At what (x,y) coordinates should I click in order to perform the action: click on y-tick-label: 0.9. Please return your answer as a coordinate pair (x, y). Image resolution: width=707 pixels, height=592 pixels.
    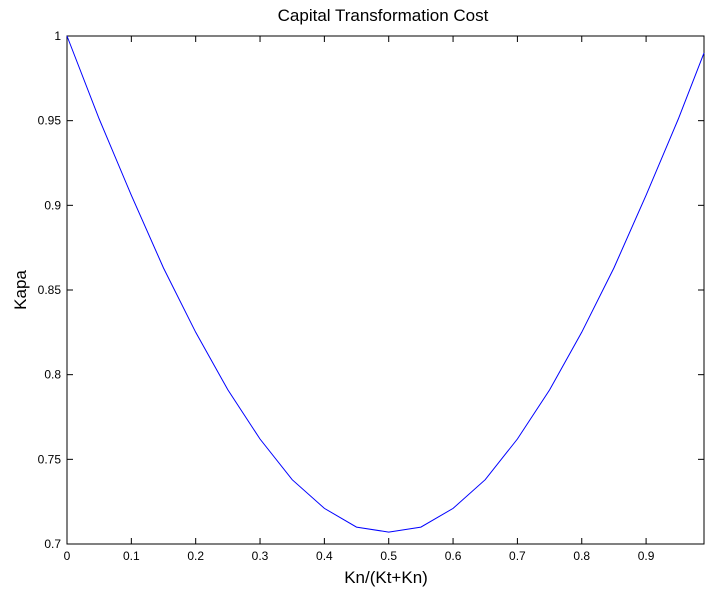
    Looking at the image, I should click on (52, 205).